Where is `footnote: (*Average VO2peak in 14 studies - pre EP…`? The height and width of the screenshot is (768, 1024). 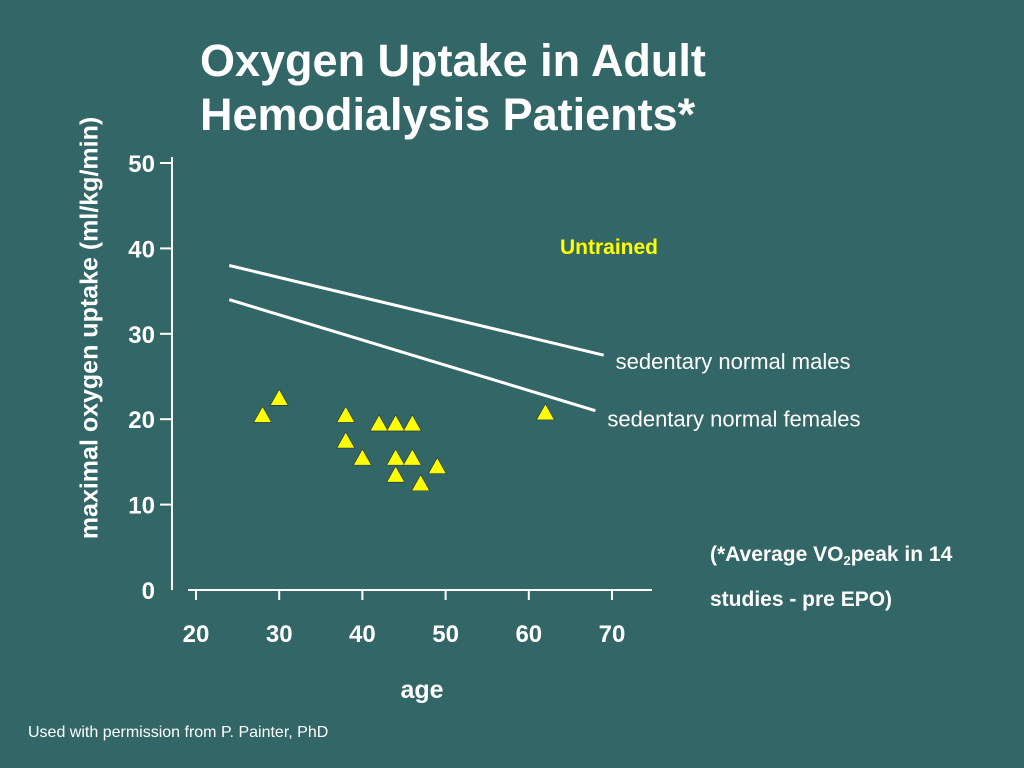 footnote: (*Average VO2peak in 14 studies - pre EP… is located at coordinates (831, 577).